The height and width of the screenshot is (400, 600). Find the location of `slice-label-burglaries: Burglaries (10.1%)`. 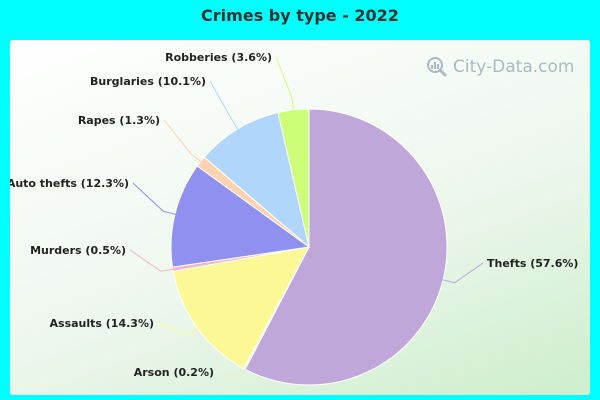

slice-label-burglaries: Burglaries (10.1%) is located at coordinates (148, 81).